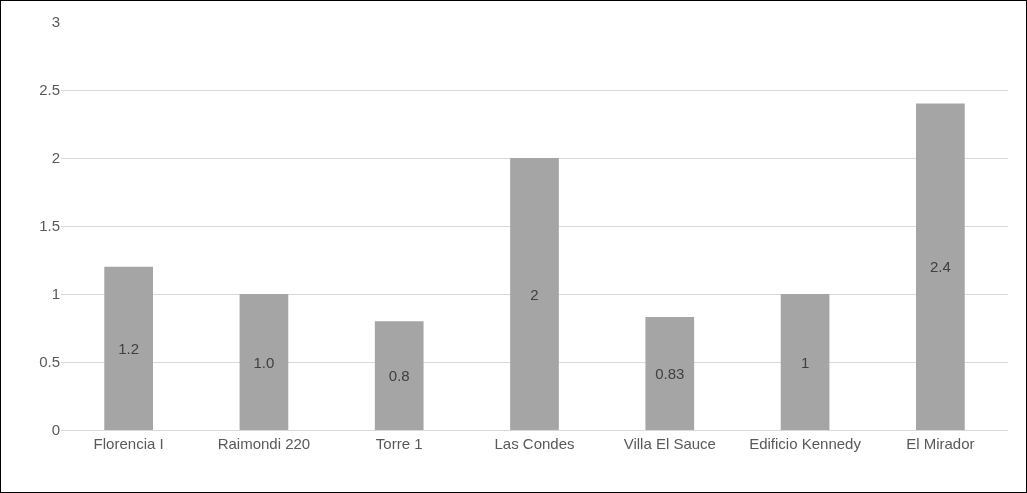 The image size is (1027, 493). Describe the element at coordinates (264, 443) in the screenshot. I see `x-tick-label: Raimondi 220` at that location.